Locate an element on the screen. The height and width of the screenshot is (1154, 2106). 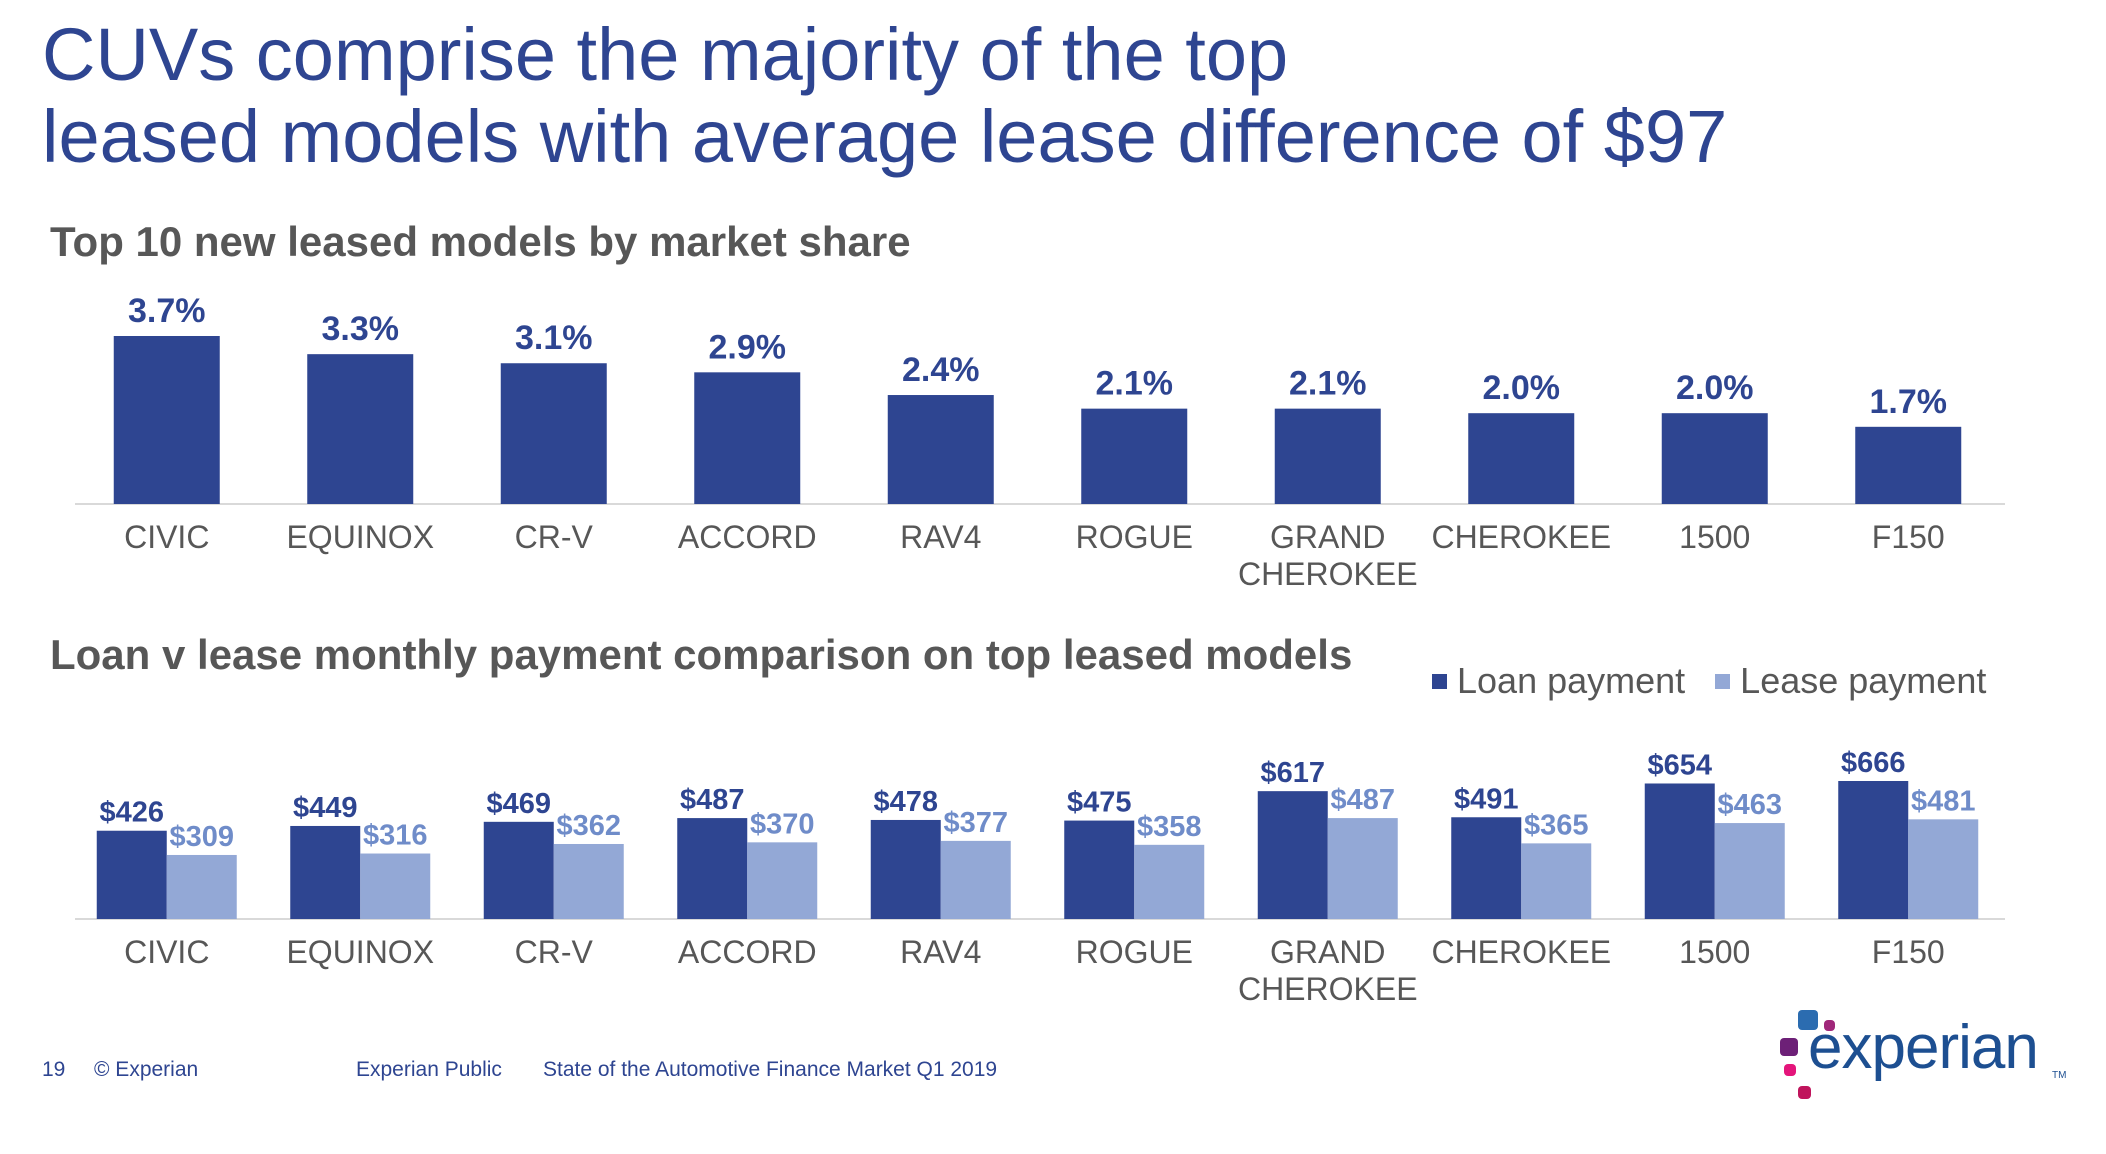
legend-swatch-loan is located at coordinates (1439, 681).